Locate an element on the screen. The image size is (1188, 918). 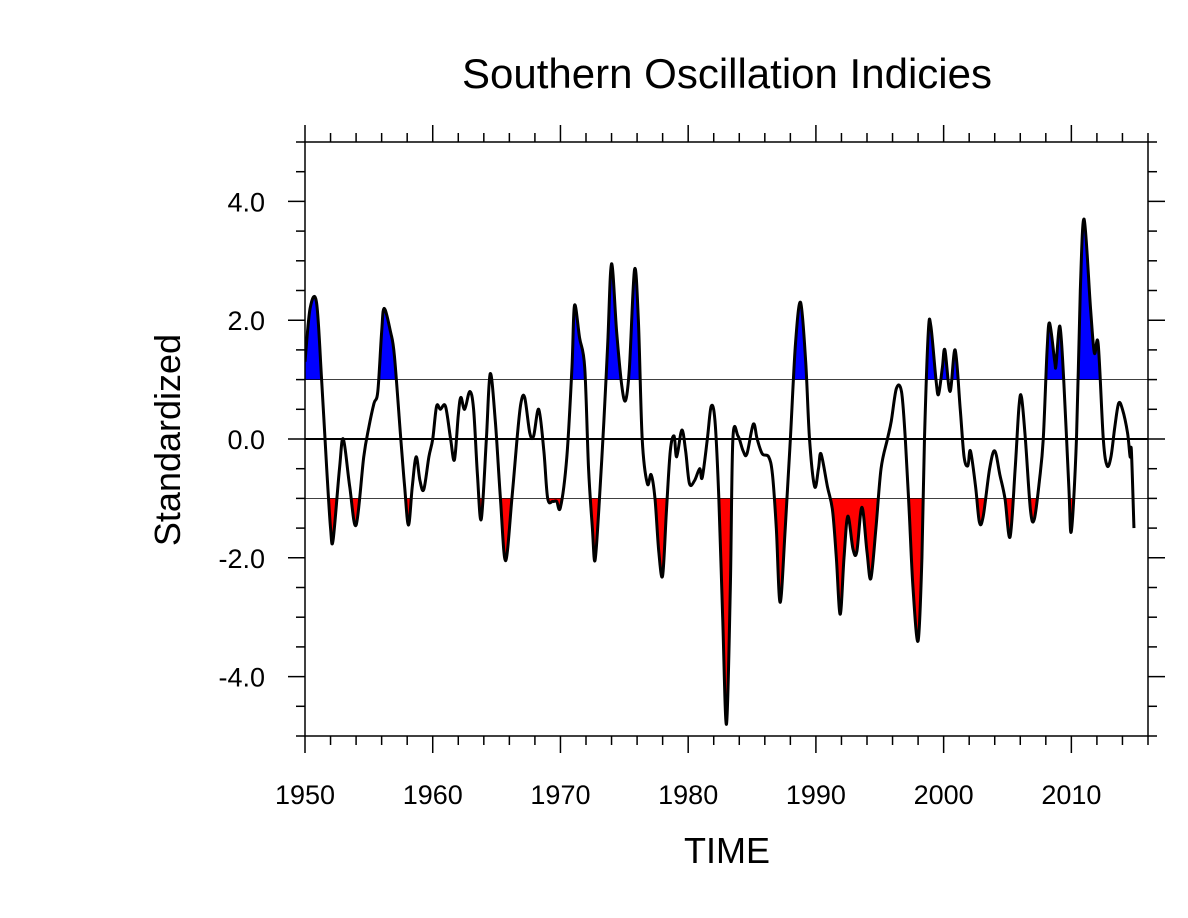
x-tick-label: 2010 is located at coordinates (1071, 795).